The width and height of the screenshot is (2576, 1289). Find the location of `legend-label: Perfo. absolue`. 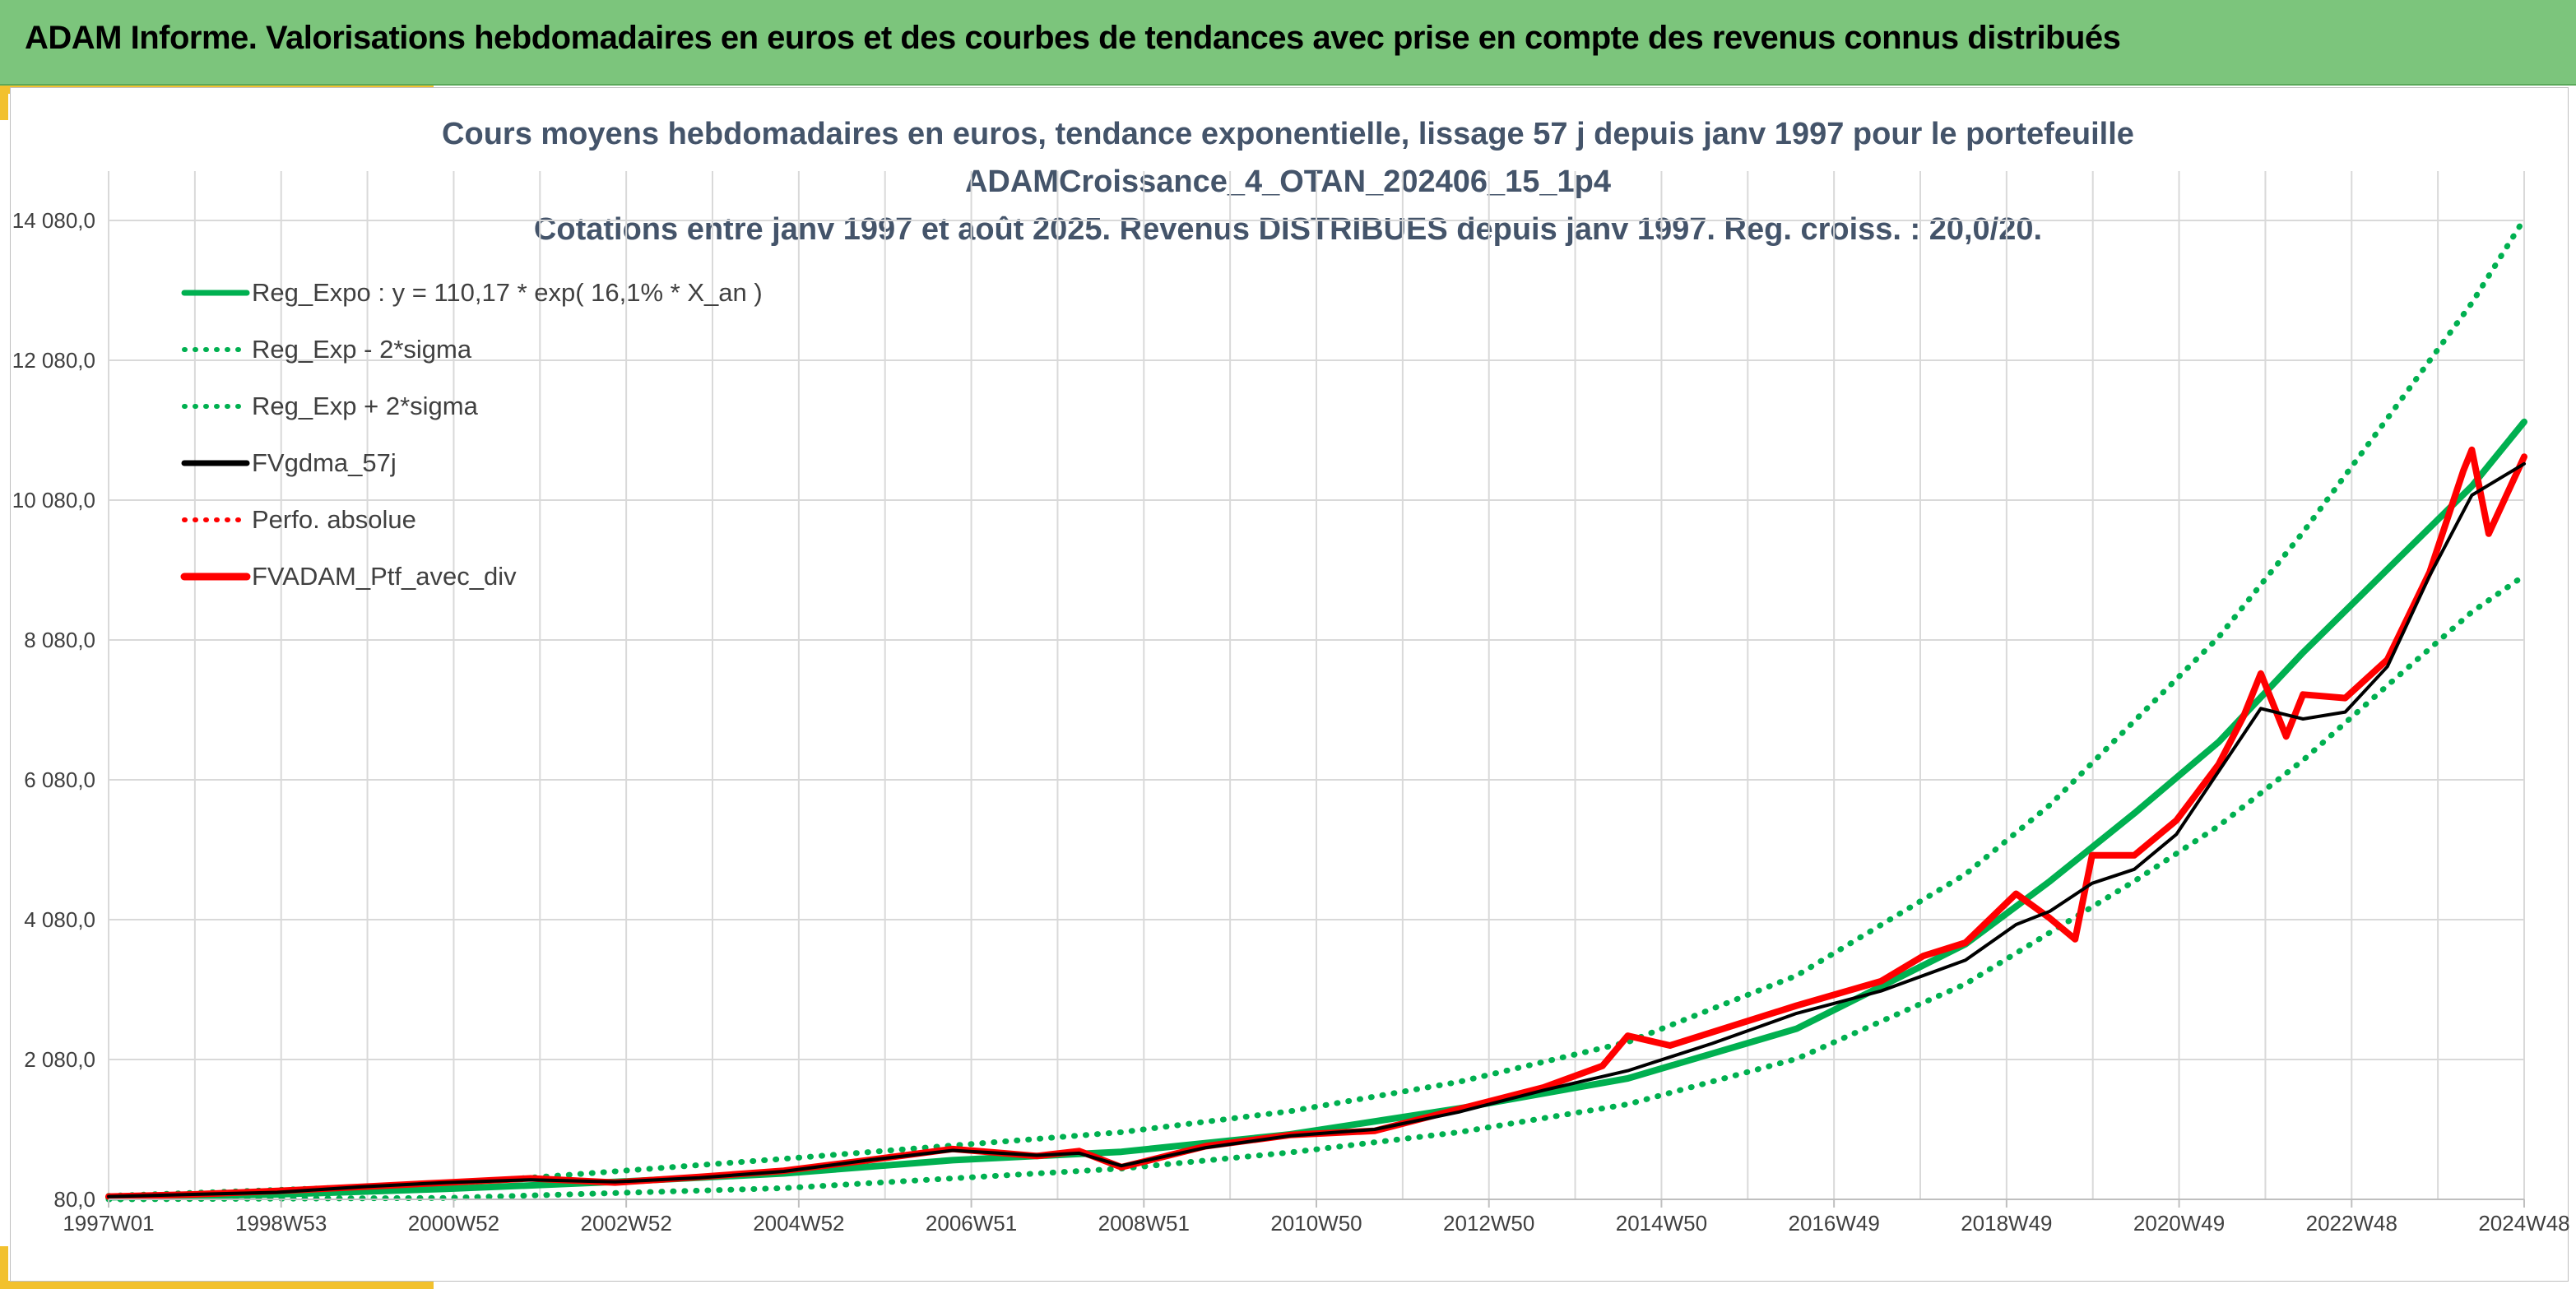

legend-label: Perfo. absolue is located at coordinates (334, 519).